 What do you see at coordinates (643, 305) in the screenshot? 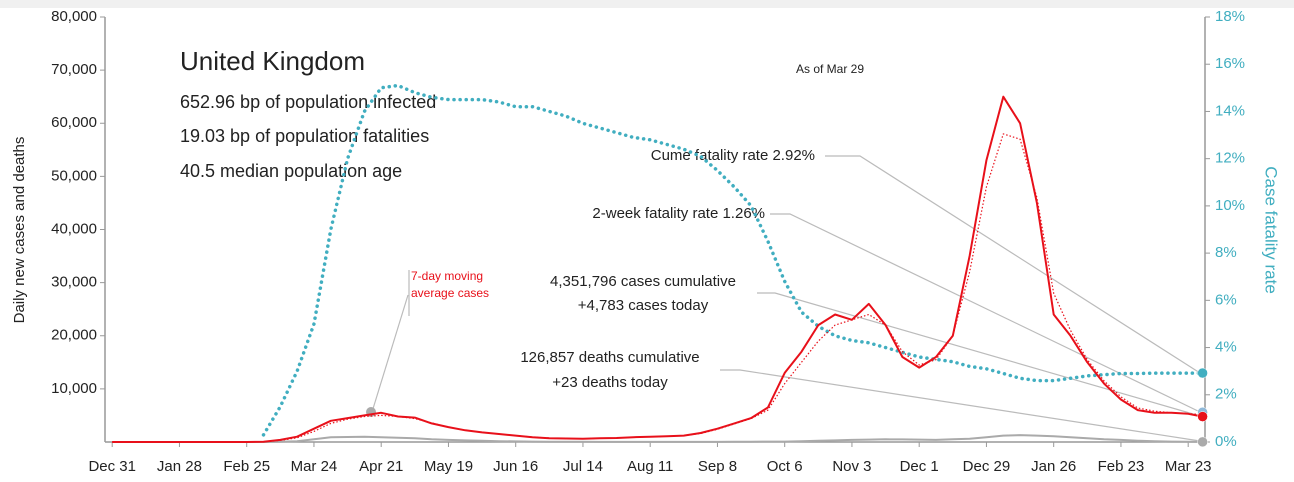
I see `annotation: +4,783 cases today` at bounding box center [643, 305].